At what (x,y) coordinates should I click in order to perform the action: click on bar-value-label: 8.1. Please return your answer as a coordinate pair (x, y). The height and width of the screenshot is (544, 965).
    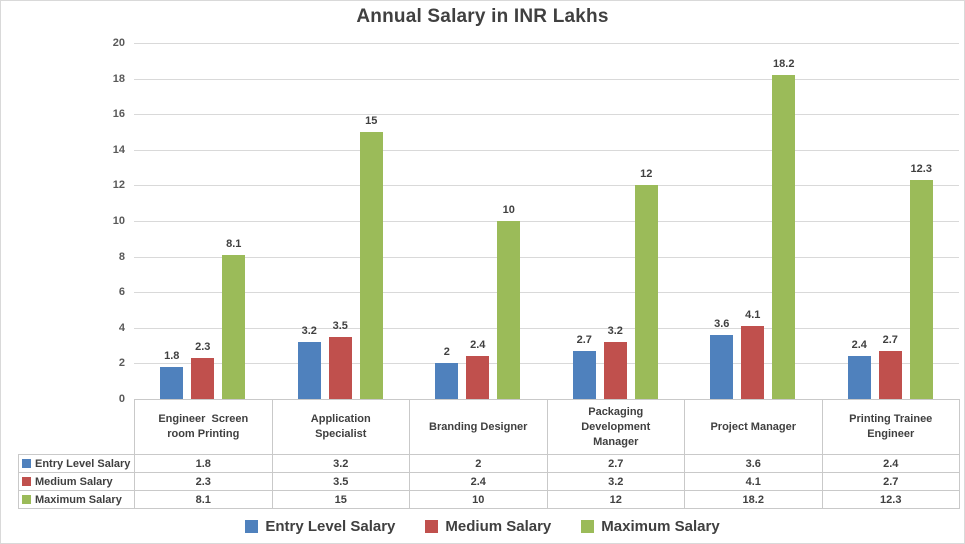
    Looking at the image, I should click on (234, 243).